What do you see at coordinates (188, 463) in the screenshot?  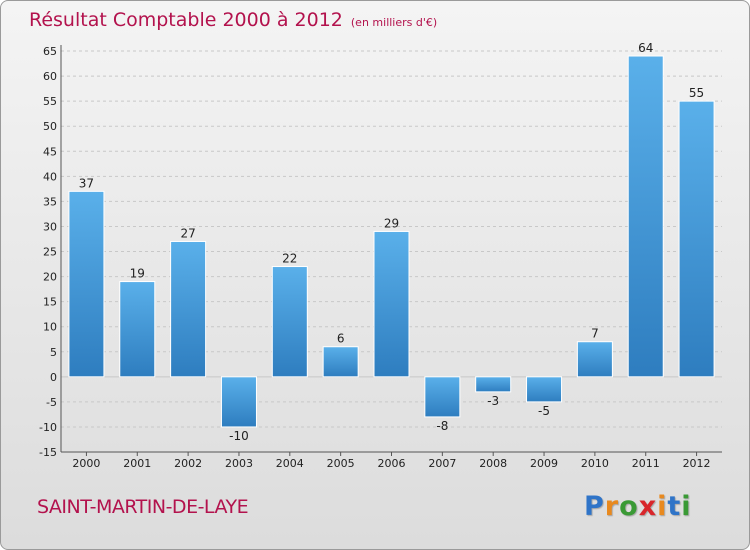 I see `x-tick-label: 2002` at bounding box center [188, 463].